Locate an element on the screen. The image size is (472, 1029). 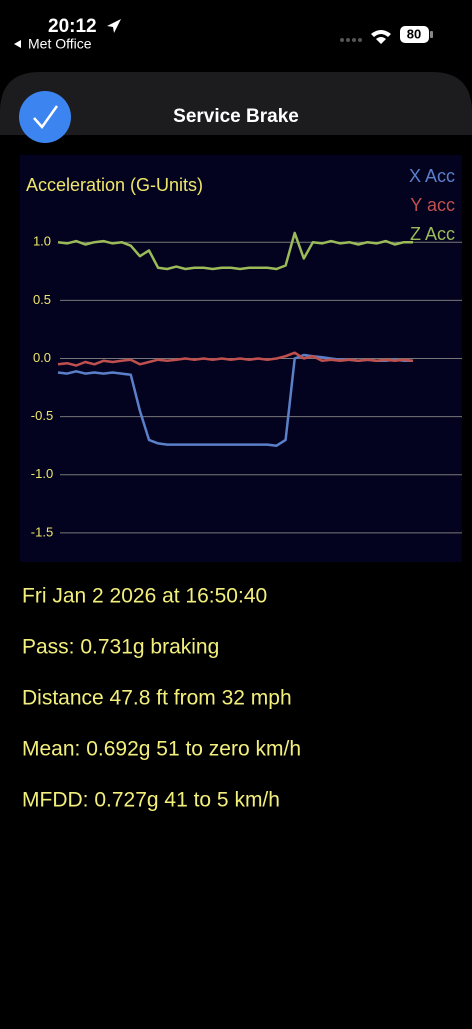
legend-entry: X Acc is located at coordinates (432, 176).